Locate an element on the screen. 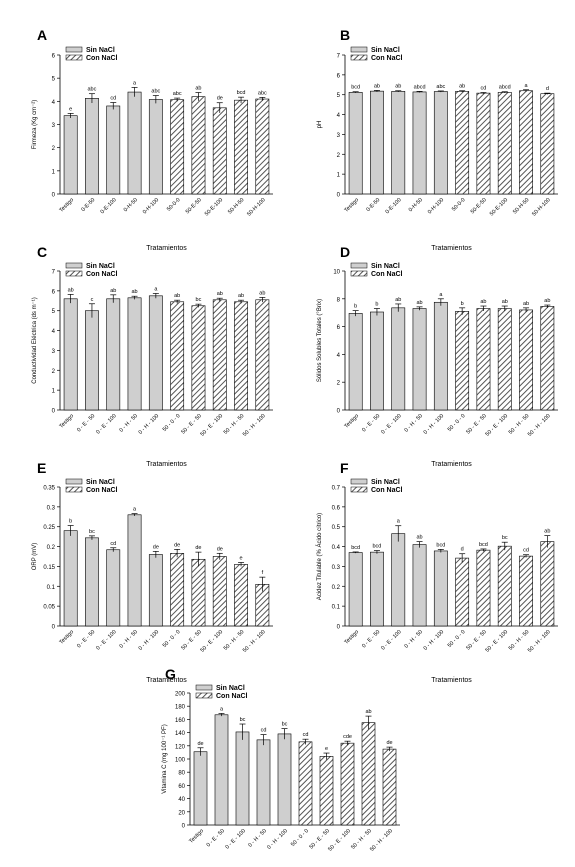 Image resolution: width=575 pixels, height=867 pixels. y-tick-label: 0.05 is located at coordinates (49, 608).